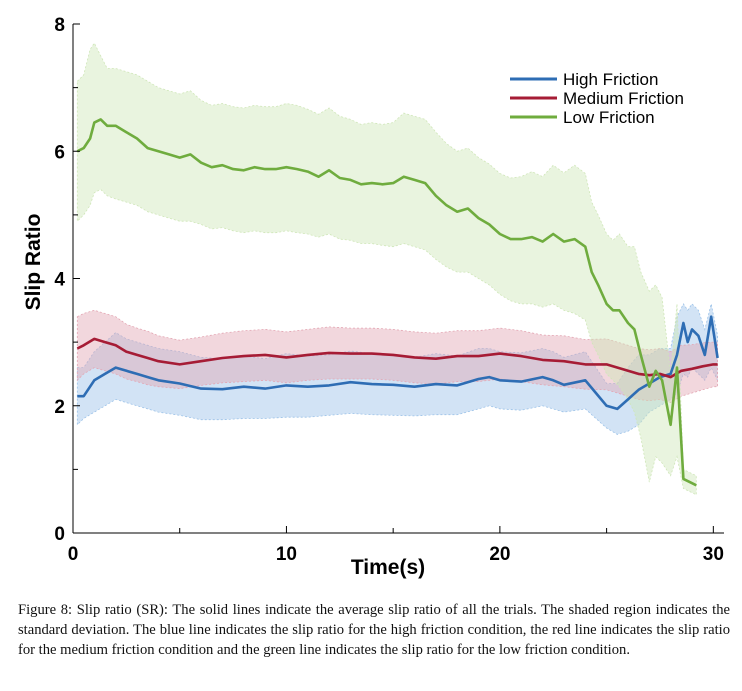  What do you see at coordinates (286, 554) in the screenshot?
I see `x-tick-label: 10` at bounding box center [286, 554].